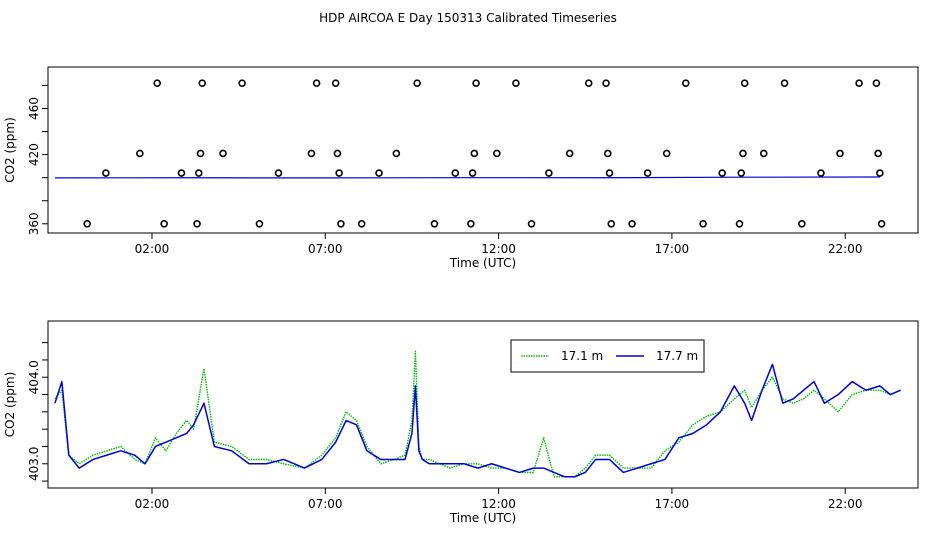 The height and width of the screenshot is (540, 936). Describe the element at coordinates (34, 223) in the screenshot. I see `y-tick-label: 360` at that location.